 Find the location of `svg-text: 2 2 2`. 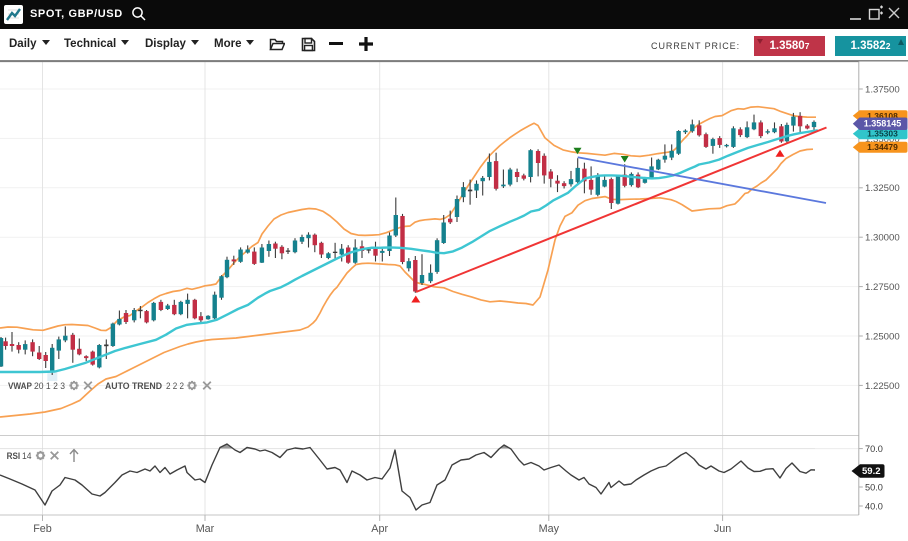

svg-text: 2 2 2 is located at coordinates (175, 386).